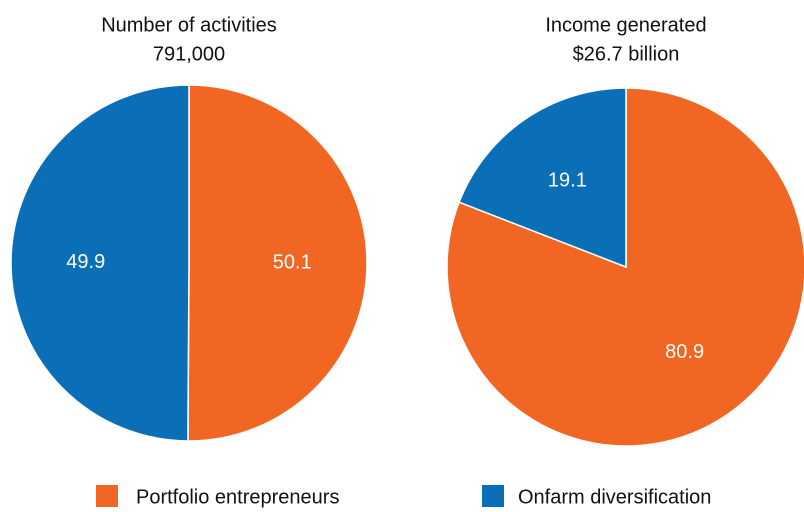 This screenshot has width=804, height=512. Describe the element at coordinates (189, 54) in the screenshot. I see `chart-subtitle: 791,000` at that location.